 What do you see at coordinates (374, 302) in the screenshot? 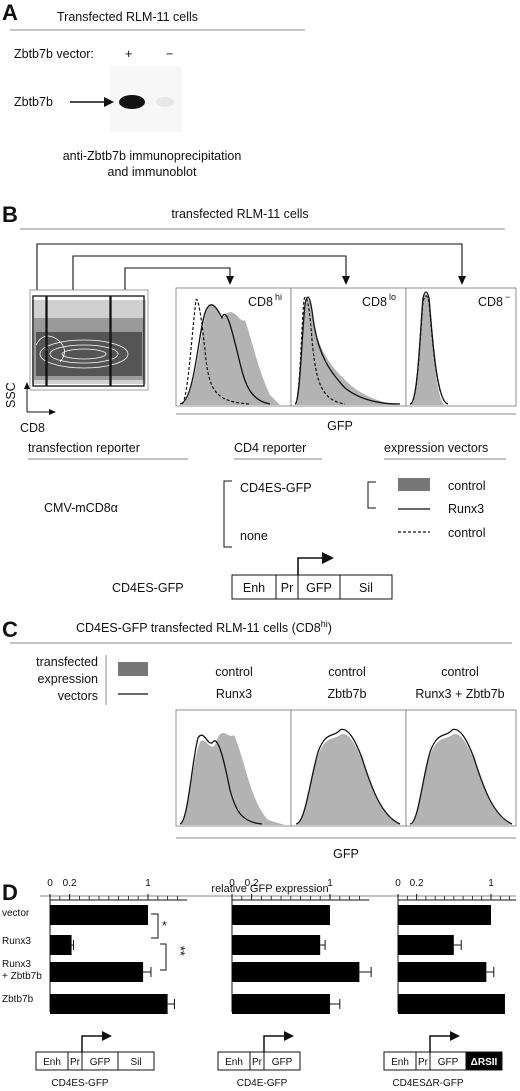
I see `hist-b2-label: CD8` at bounding box center [374, 302].